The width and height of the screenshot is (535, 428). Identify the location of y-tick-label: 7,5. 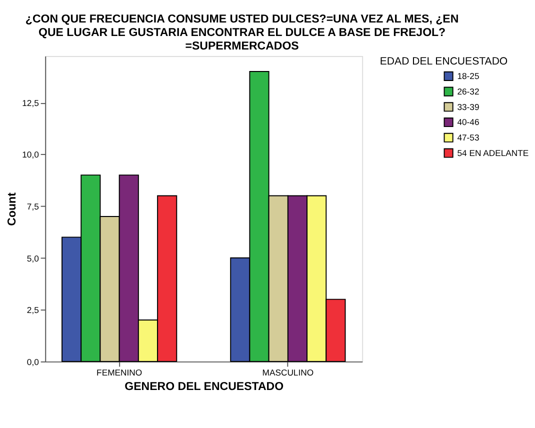
(33, 206).